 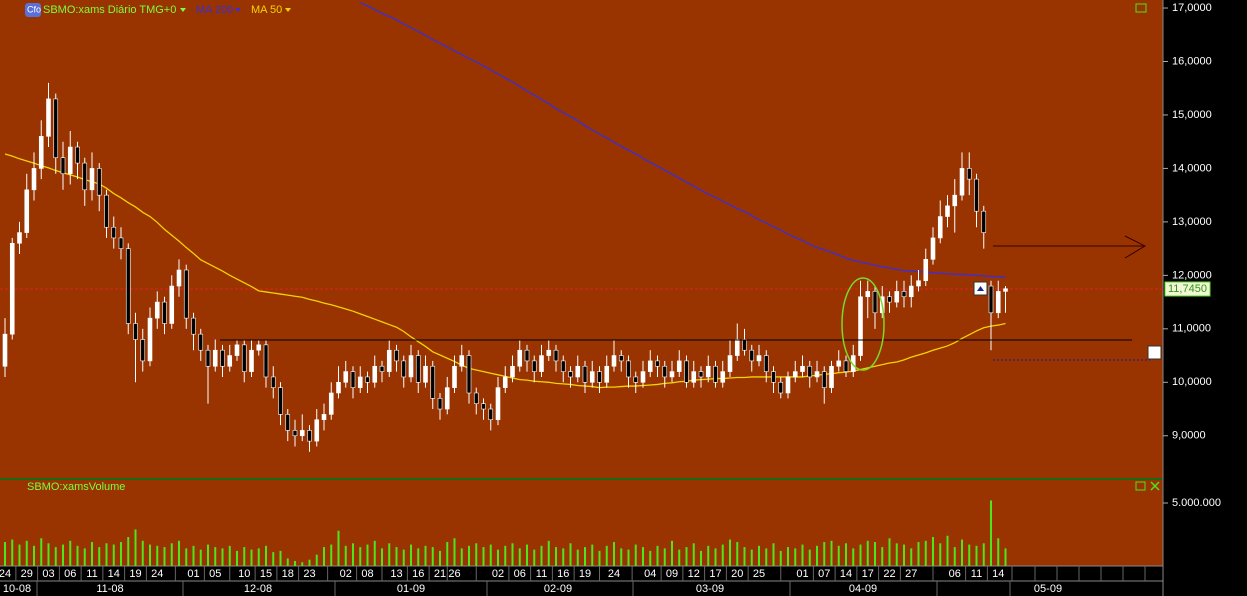 I want to click on legend-entry: MA 200, so click(x=214, y=10).